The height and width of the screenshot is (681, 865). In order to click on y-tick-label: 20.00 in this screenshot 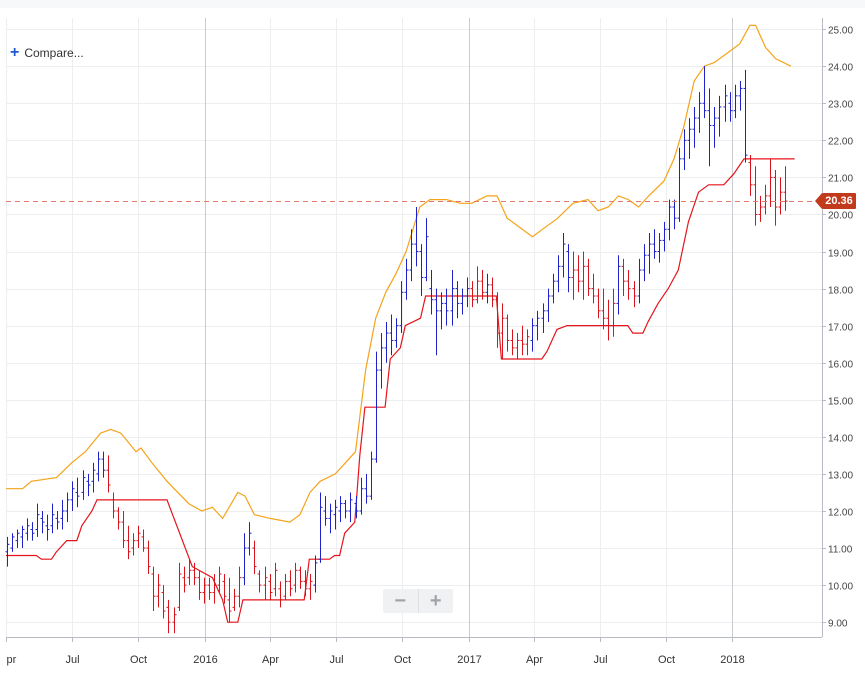, I will do `click(840, 216)`.